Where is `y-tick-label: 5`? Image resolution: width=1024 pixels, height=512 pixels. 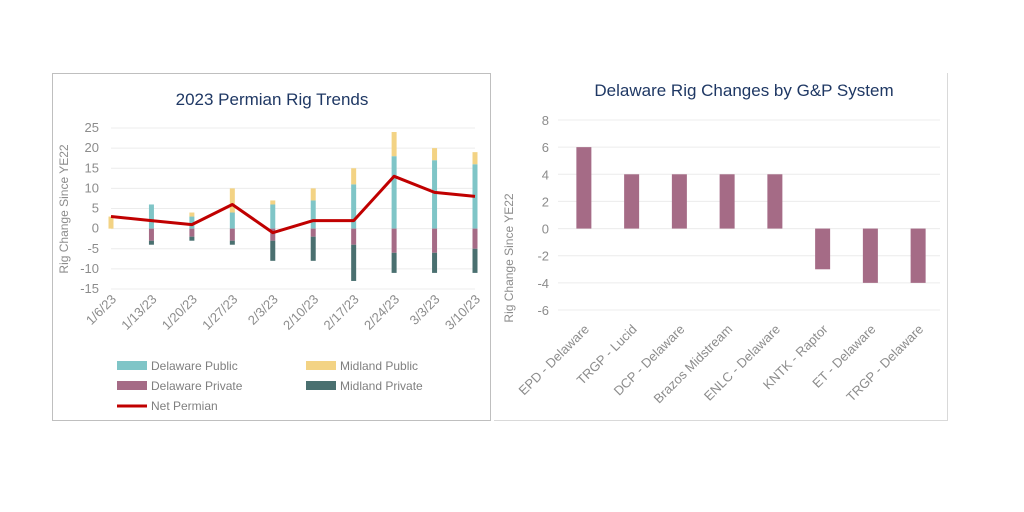 y-tick-label: 5 is located at coordinates (95, 208).